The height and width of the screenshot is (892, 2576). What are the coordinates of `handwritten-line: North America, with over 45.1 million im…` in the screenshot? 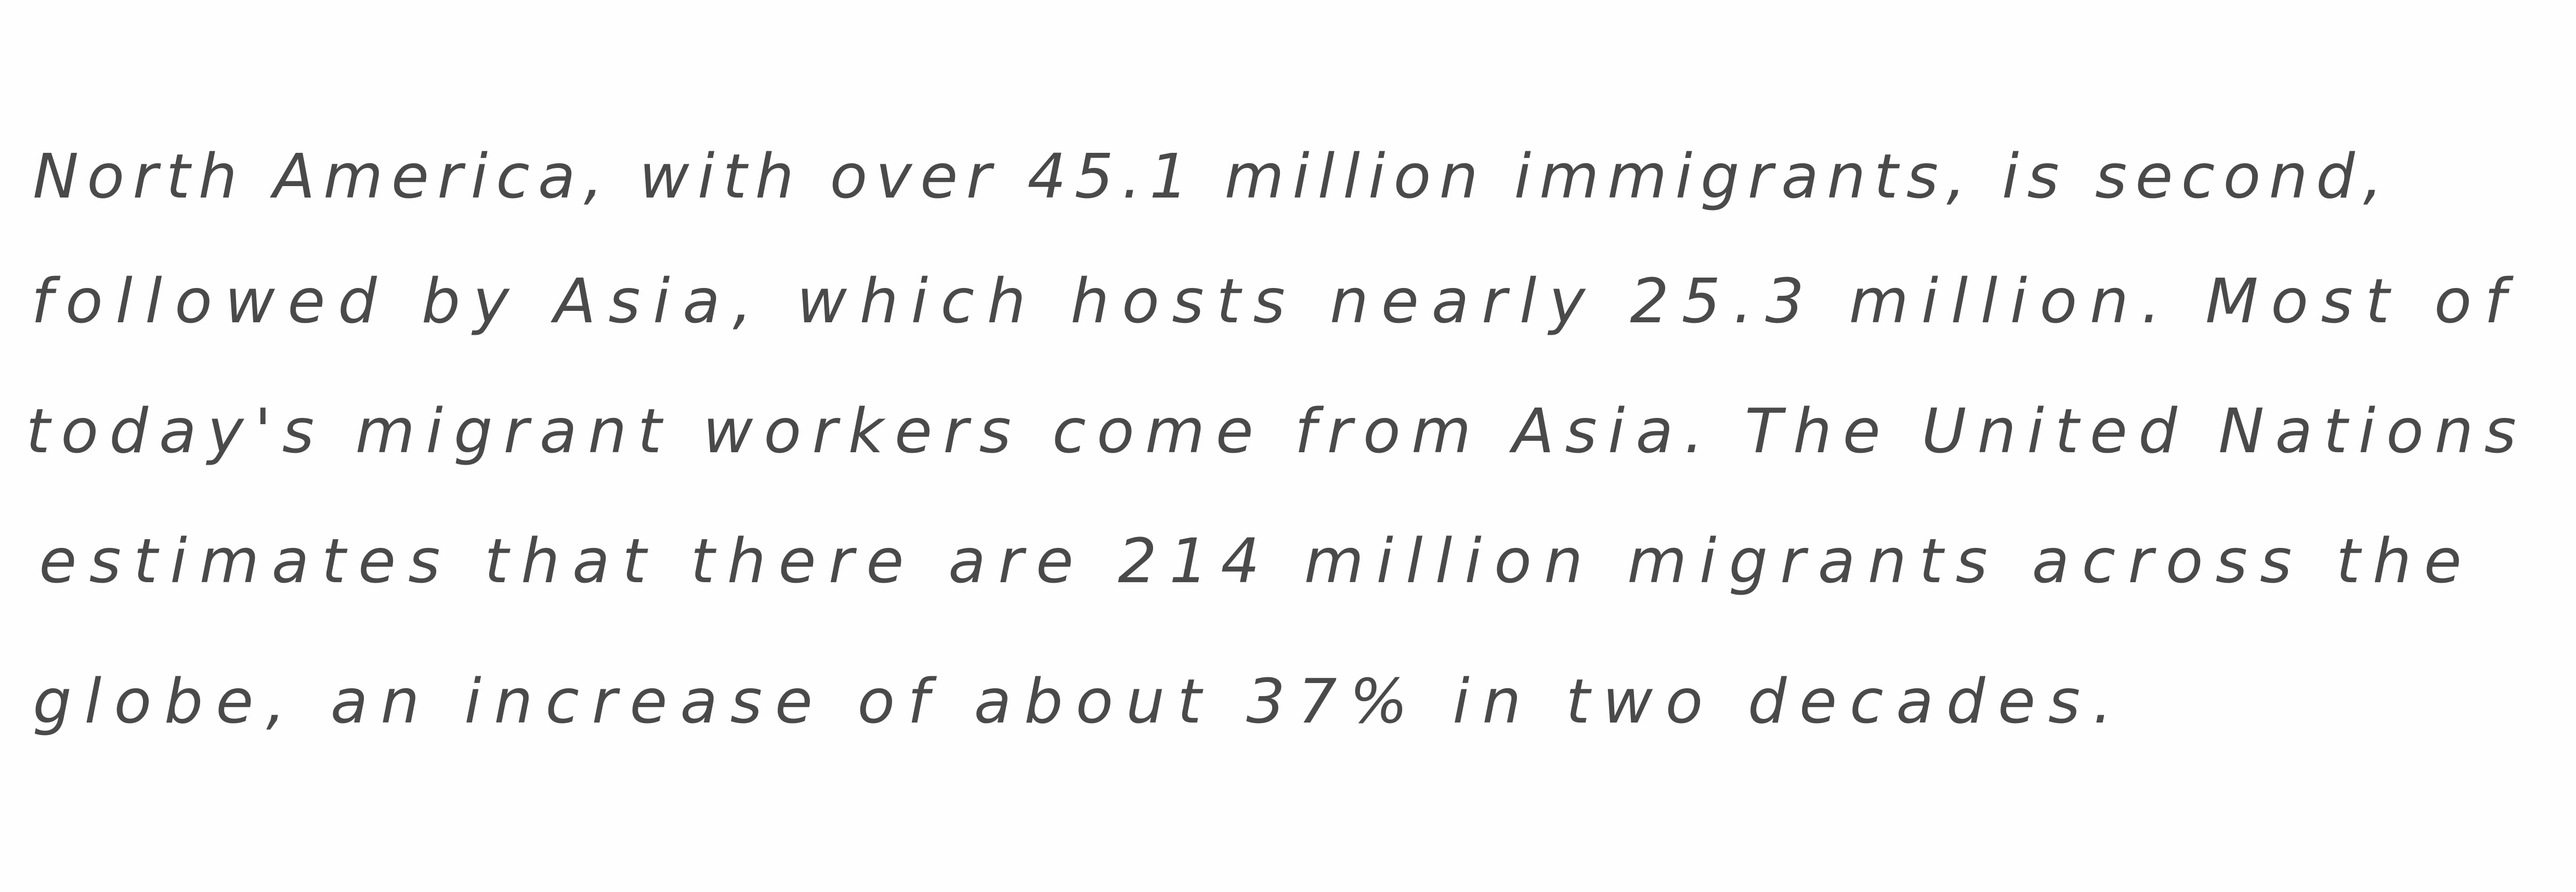 It's located at (1208, 176).